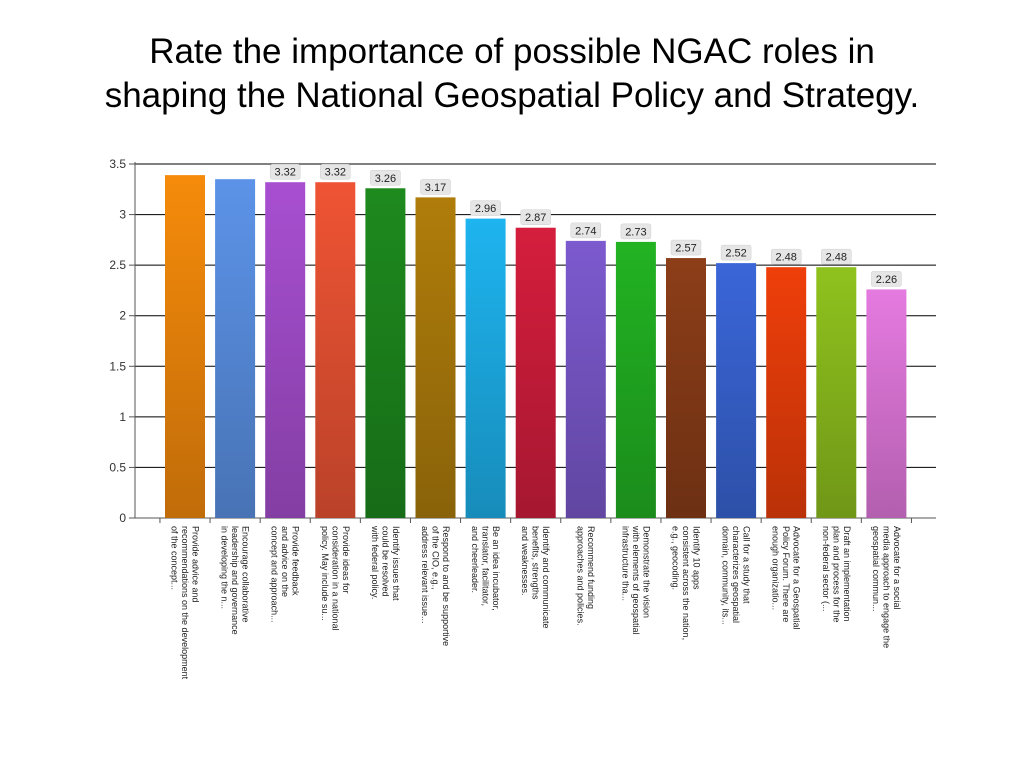  I want to click on y-tick-label: 3.5, so click(117, 164).